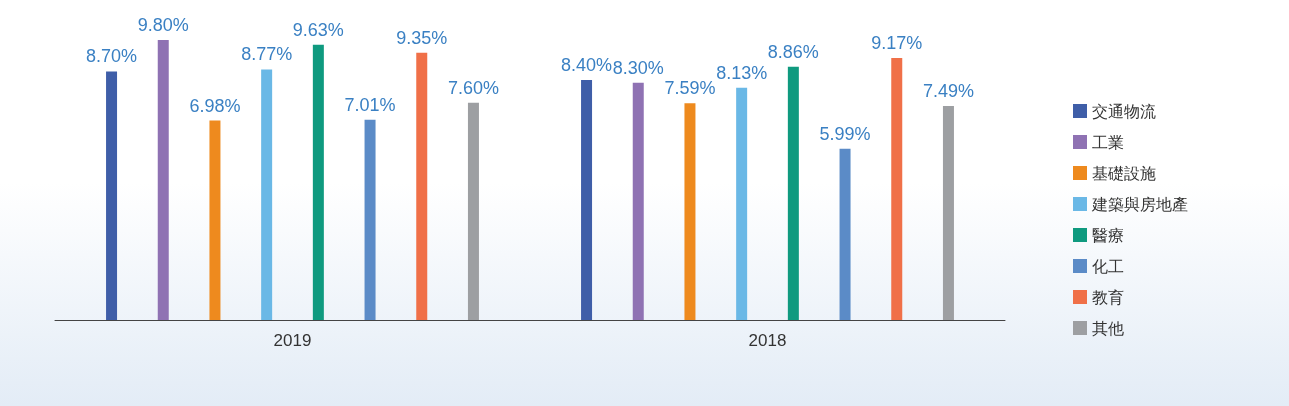 This screenshot has width=1289, height=406. Describe the element at coordinates (422, 37) in the screenshot. I see `data-label: 9.35%` at that location.